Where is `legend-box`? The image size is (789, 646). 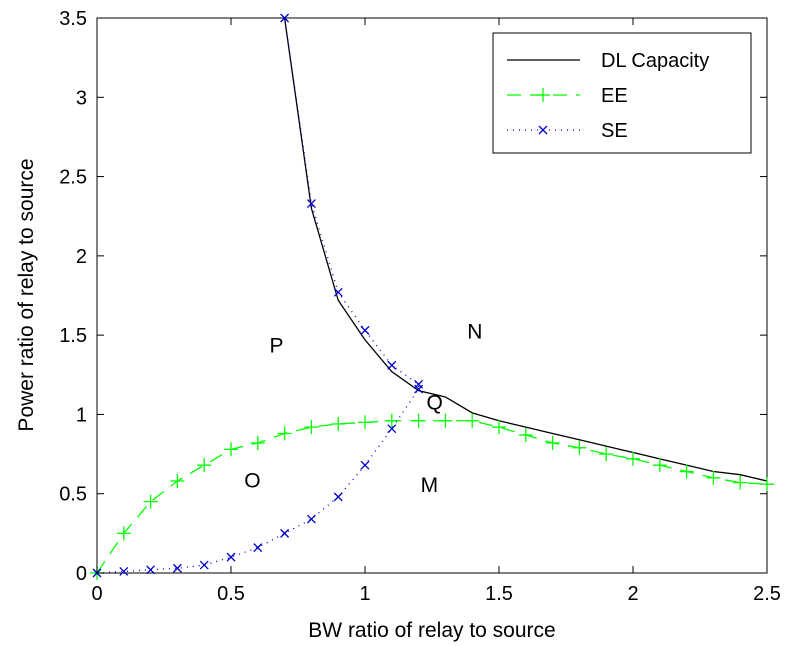 legend-box is located at coordinates (622, 93).